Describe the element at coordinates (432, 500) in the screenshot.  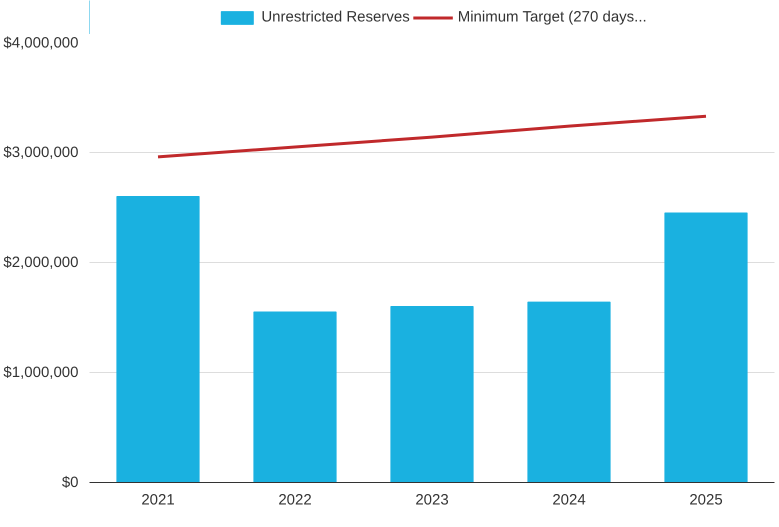
I see `x-tick-label: 2023` at that location.